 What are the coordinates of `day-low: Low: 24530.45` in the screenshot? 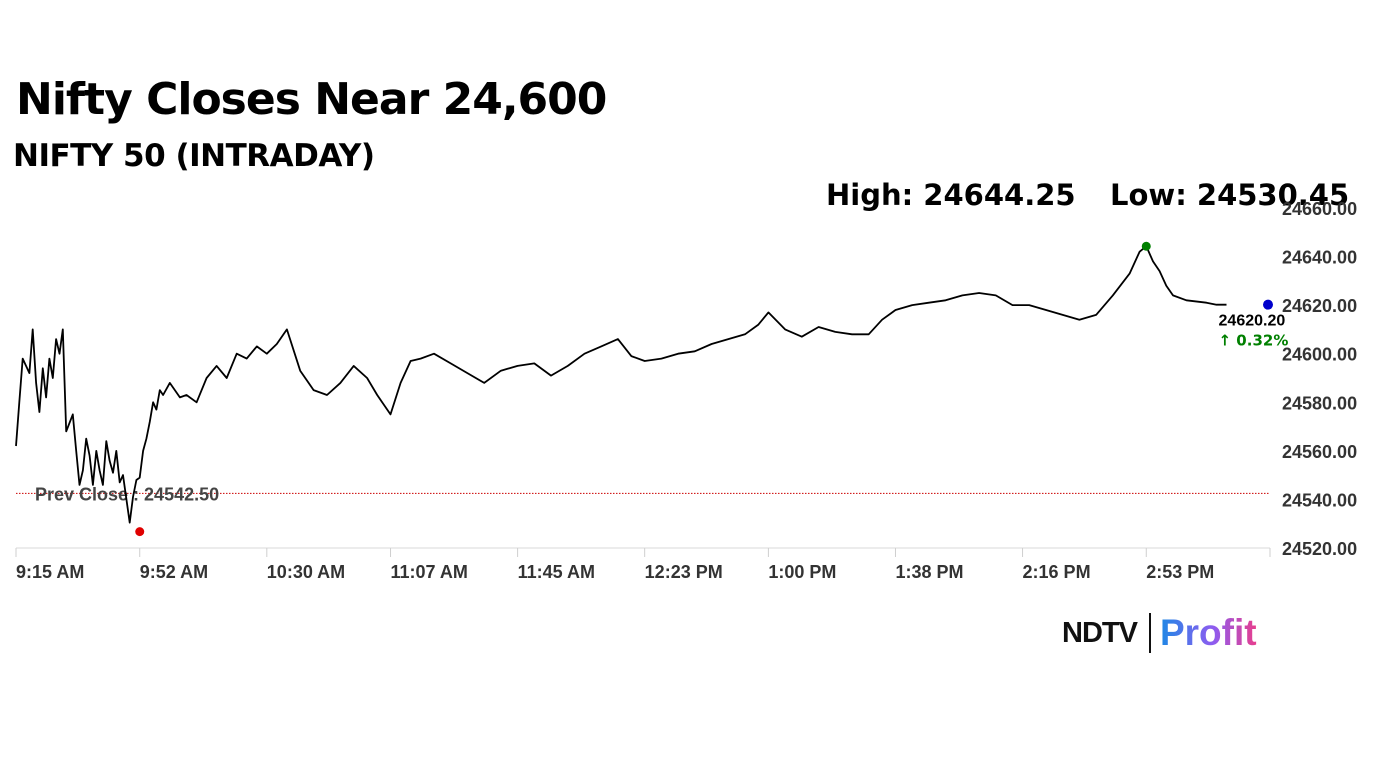 It's located at (1230, 195).